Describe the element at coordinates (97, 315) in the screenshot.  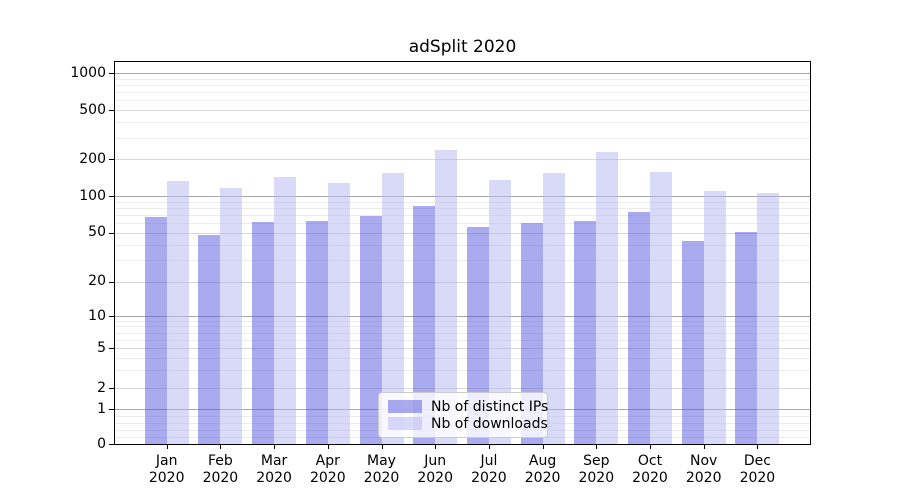
I see `y-tick-label: 10` at that location.